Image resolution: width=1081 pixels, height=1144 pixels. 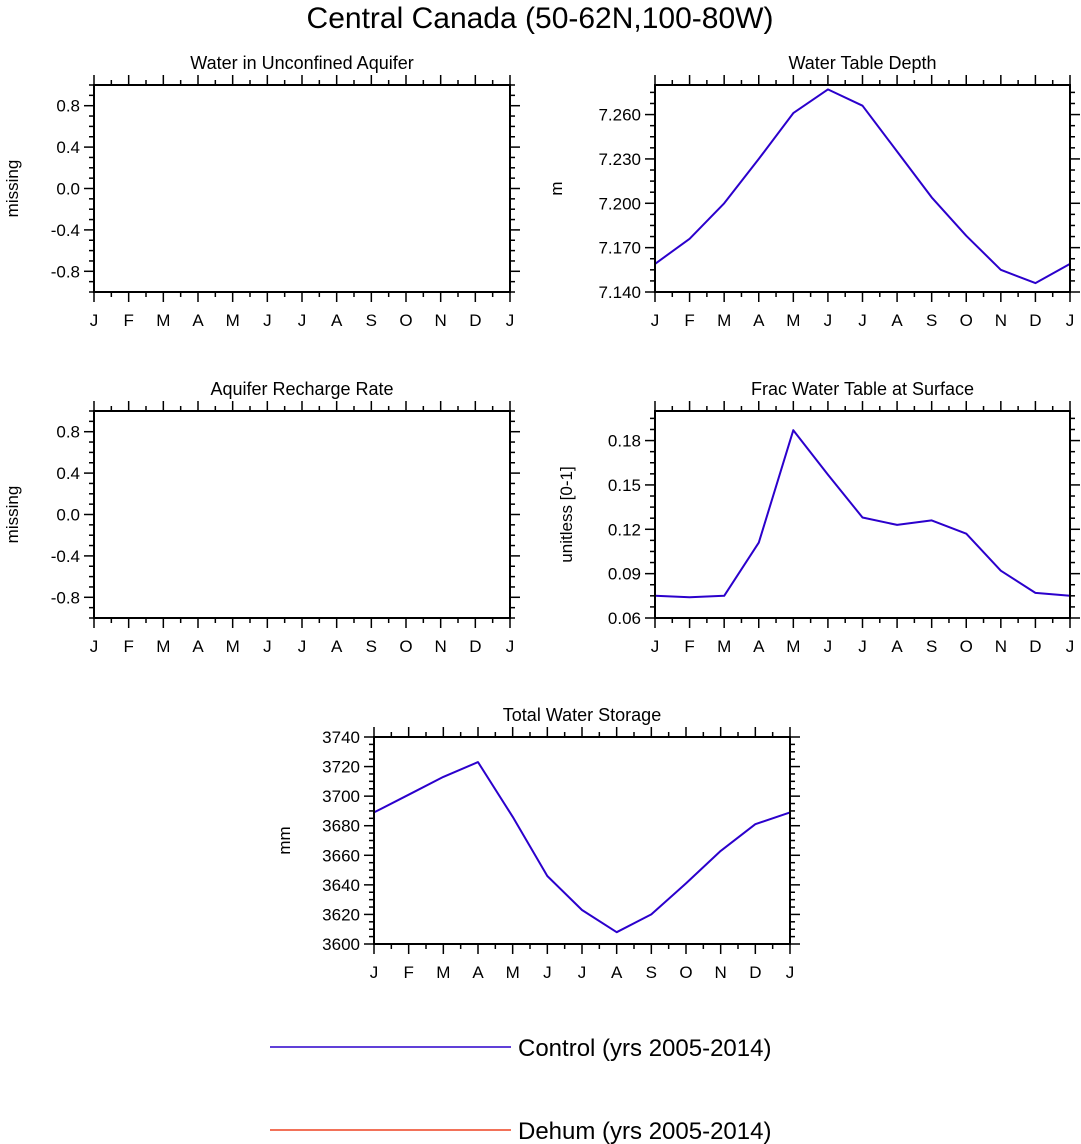 I want to click on panel-title: Water in Unconfined Aquifer, so click(x=301, y=63).